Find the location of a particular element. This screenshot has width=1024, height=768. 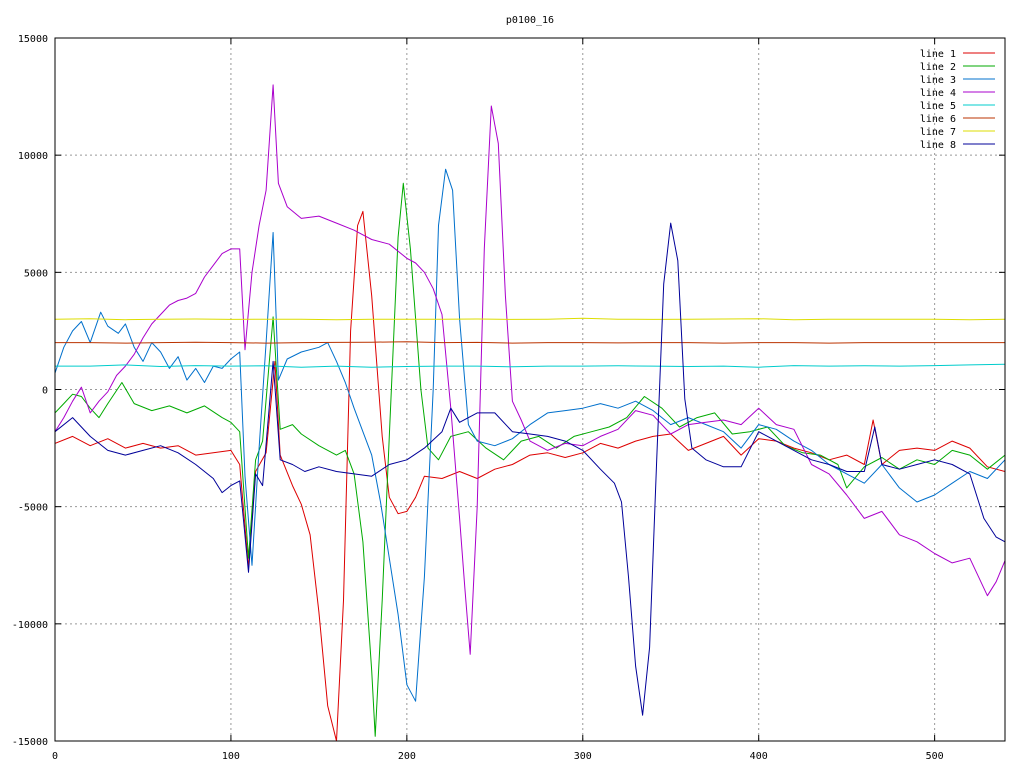

x-tick-label: 500 is located at coordinates (935, 756).